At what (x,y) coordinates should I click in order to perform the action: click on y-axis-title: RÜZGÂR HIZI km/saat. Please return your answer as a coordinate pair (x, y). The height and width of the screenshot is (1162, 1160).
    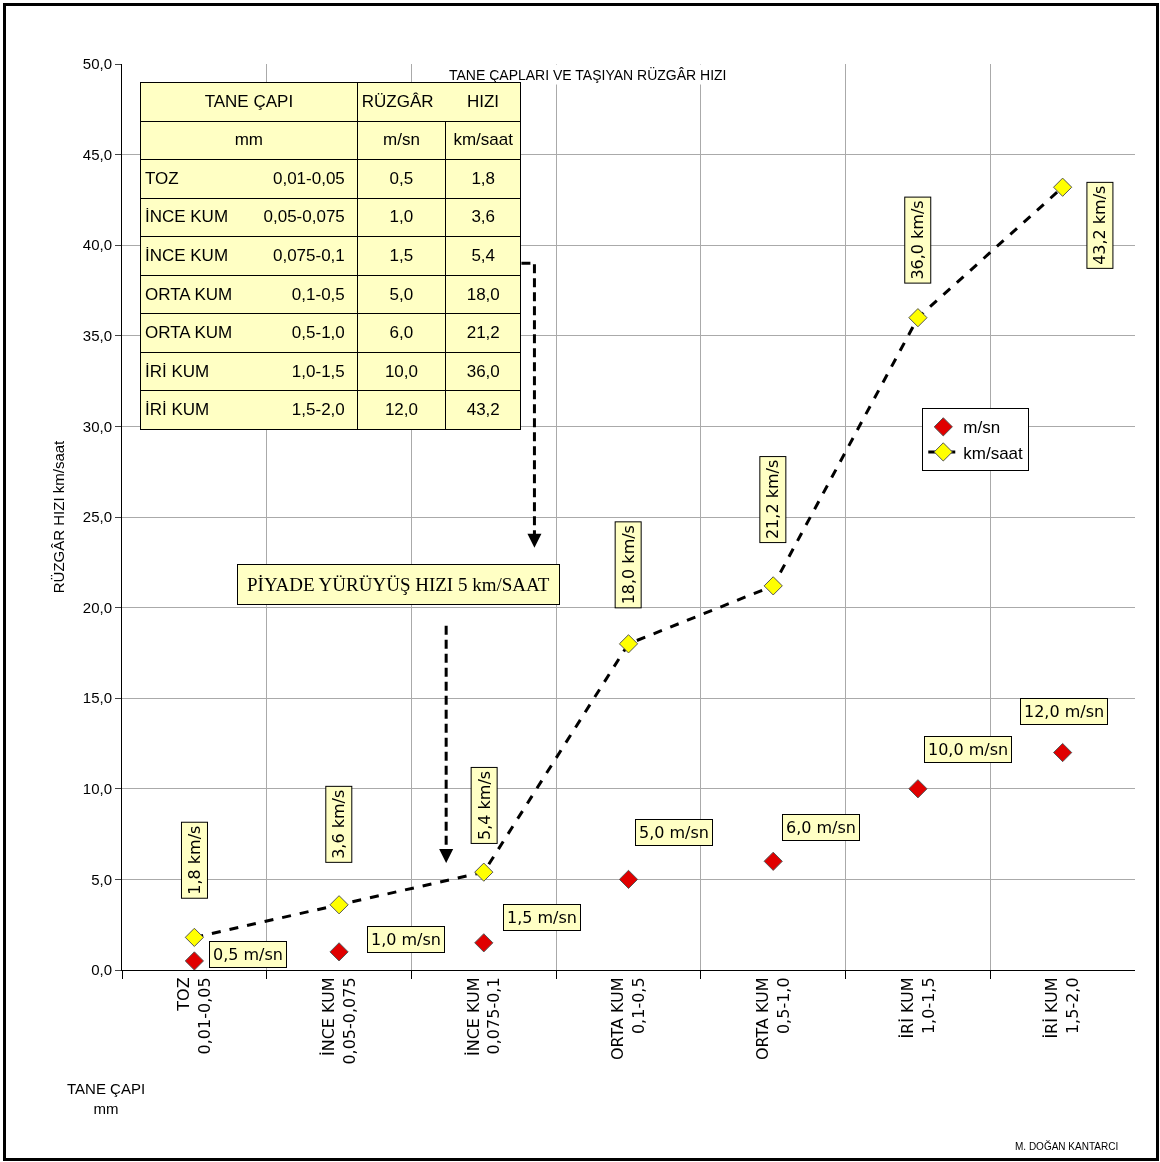
    Looking at the image, I should click on (59, 516).